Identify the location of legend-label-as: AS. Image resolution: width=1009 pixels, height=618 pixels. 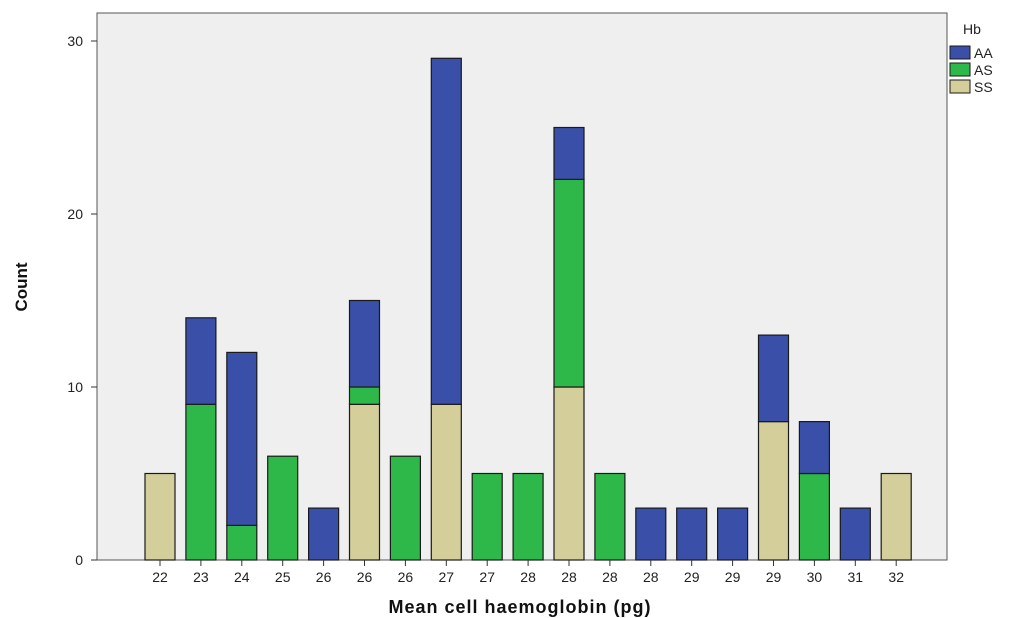
(983, 70).